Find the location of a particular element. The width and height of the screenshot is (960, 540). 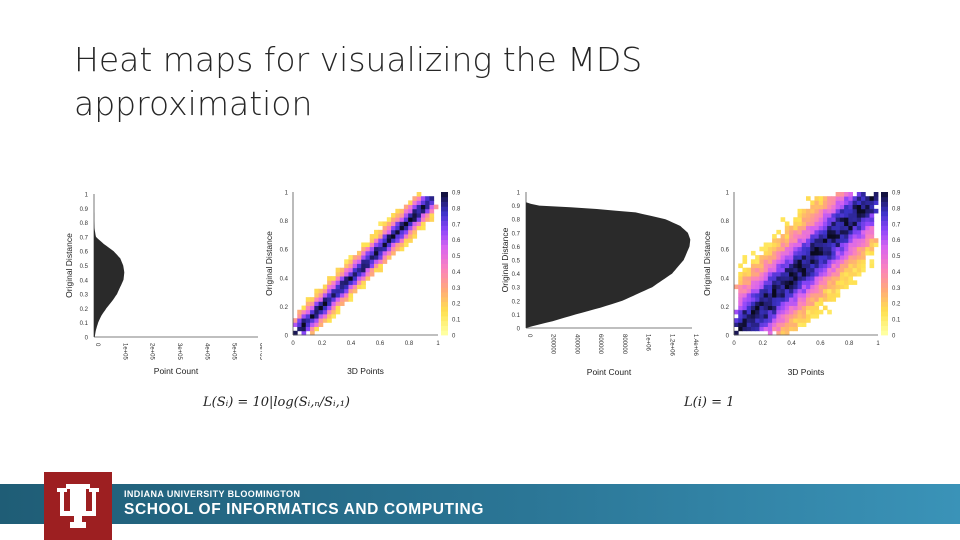

school-name: SCHOOL OF INFORMATICS AND COMPUTING is located at coordinates (304, 509).